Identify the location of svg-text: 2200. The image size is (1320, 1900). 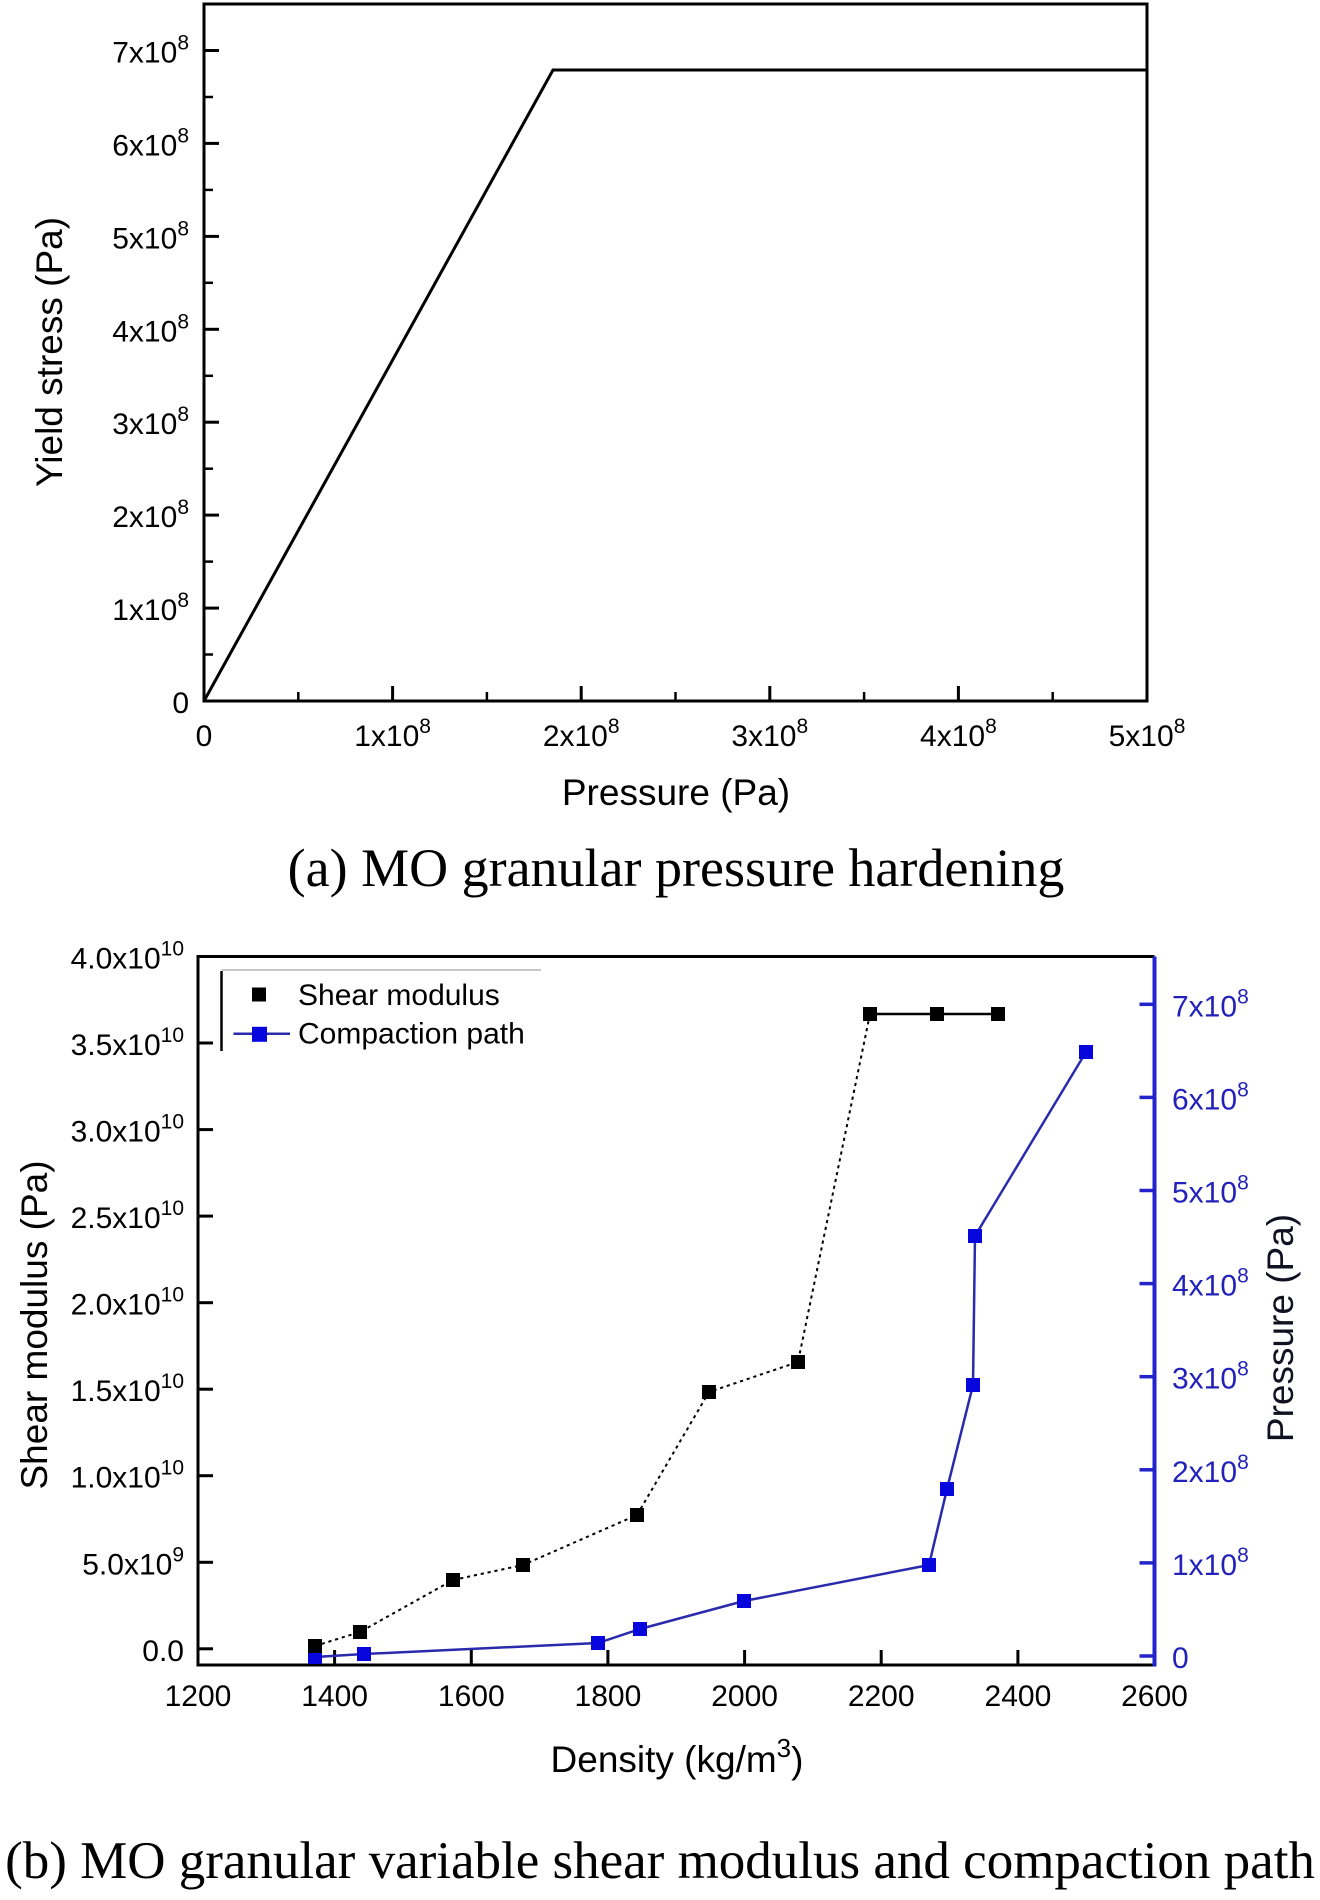
(881, 1696).